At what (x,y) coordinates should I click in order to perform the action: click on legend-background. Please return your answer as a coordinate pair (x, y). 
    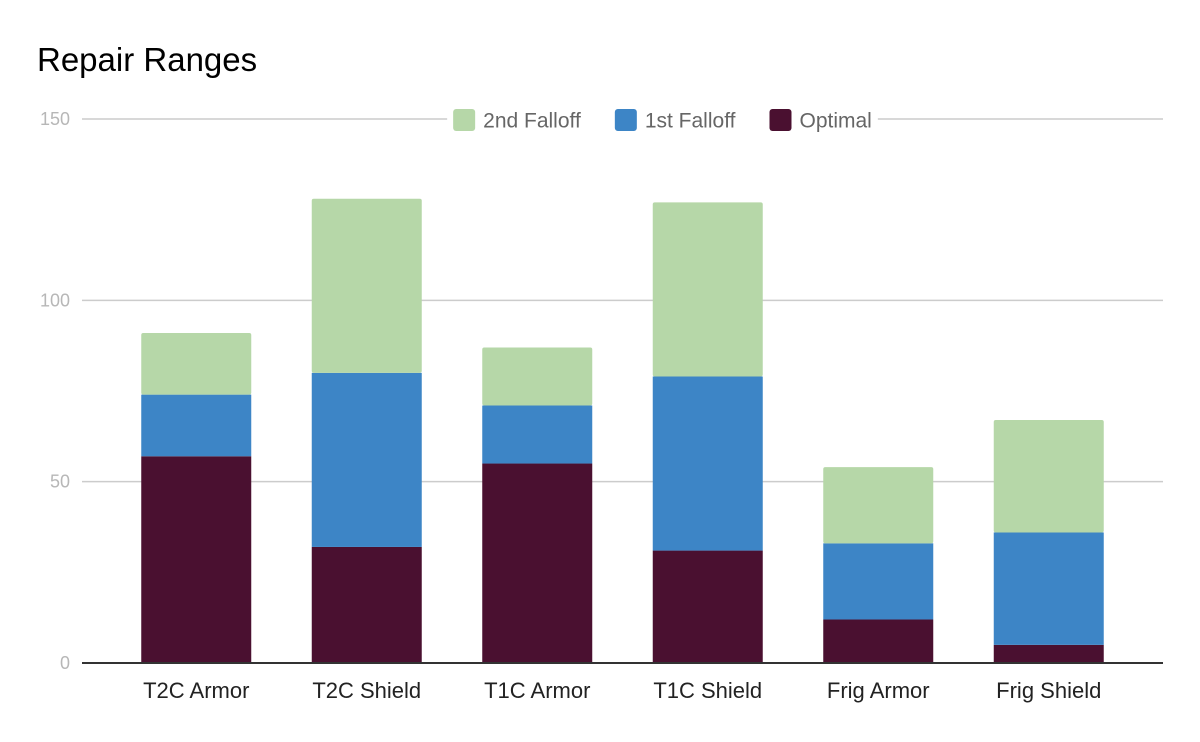
    Looking at the image, I should click on (662, 120).